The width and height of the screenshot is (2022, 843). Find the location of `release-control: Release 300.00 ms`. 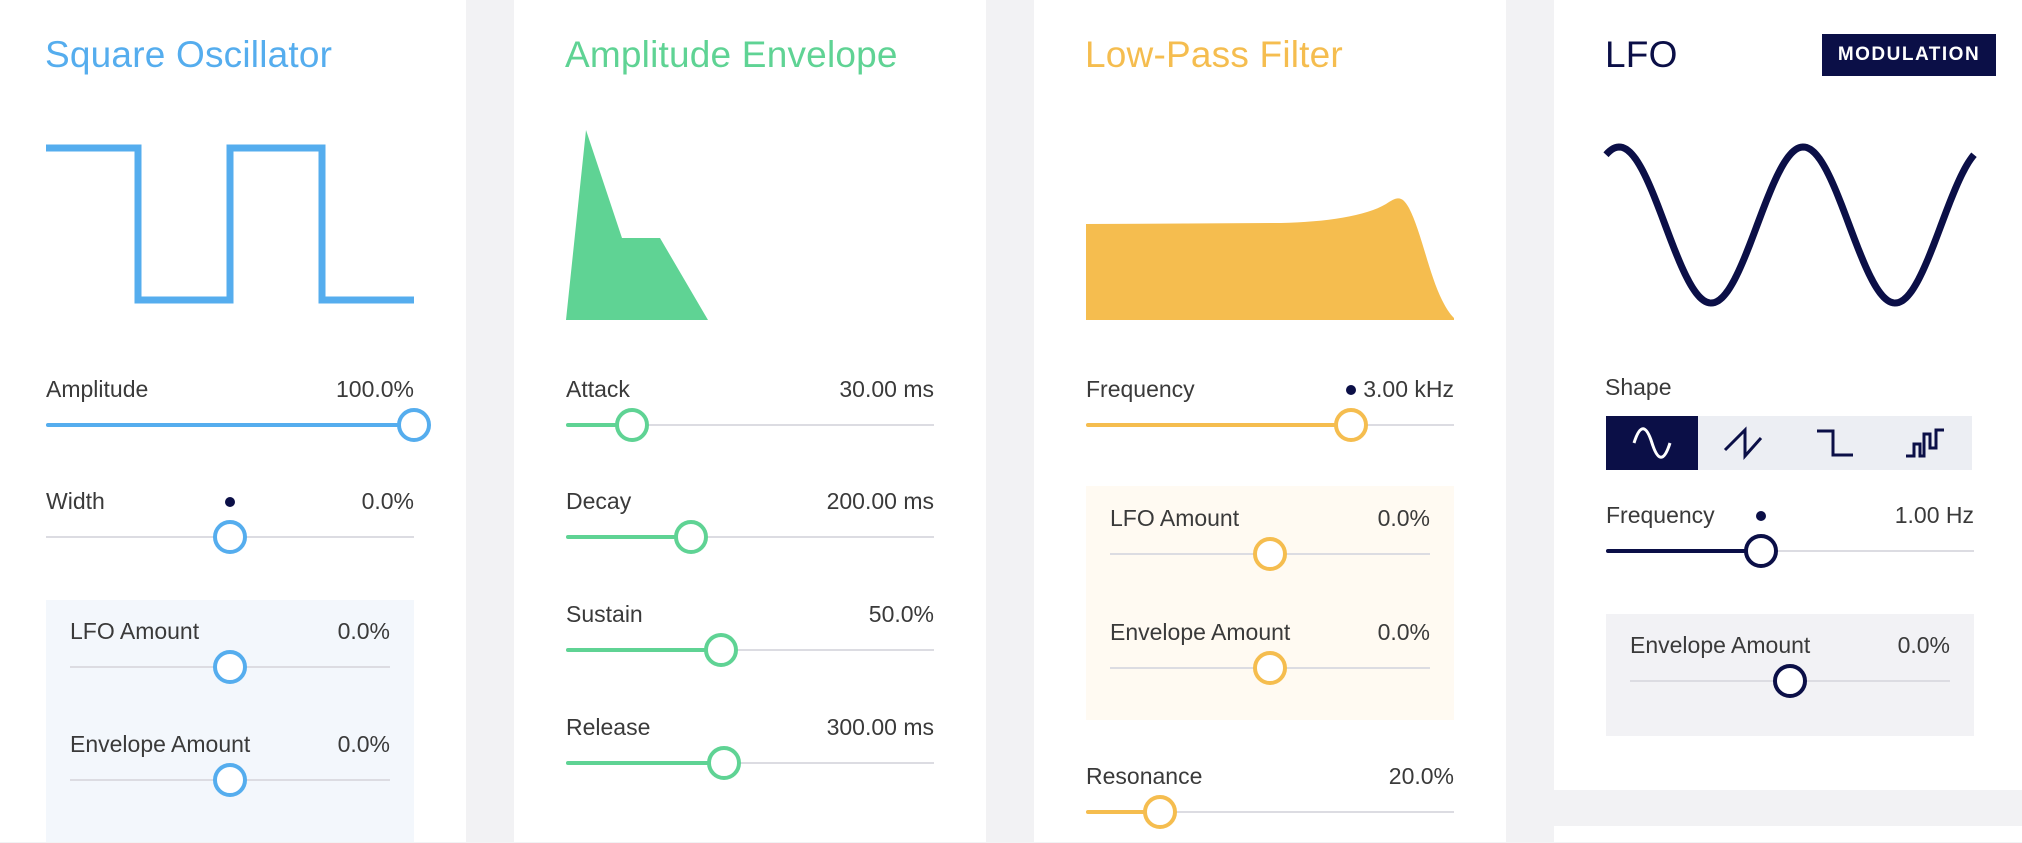

release-control: Release 300.00 ms is located at coordinates (750, 754).